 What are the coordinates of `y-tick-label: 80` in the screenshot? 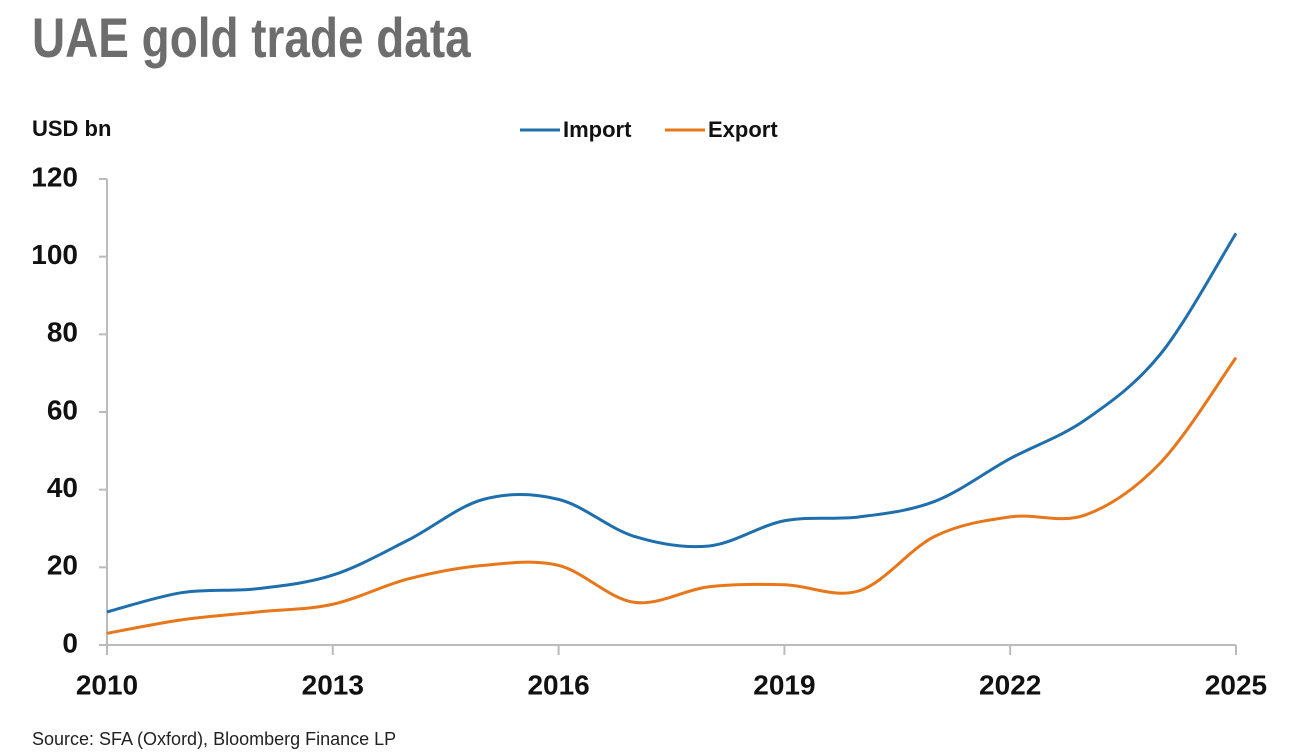 It's located at (62, 332).